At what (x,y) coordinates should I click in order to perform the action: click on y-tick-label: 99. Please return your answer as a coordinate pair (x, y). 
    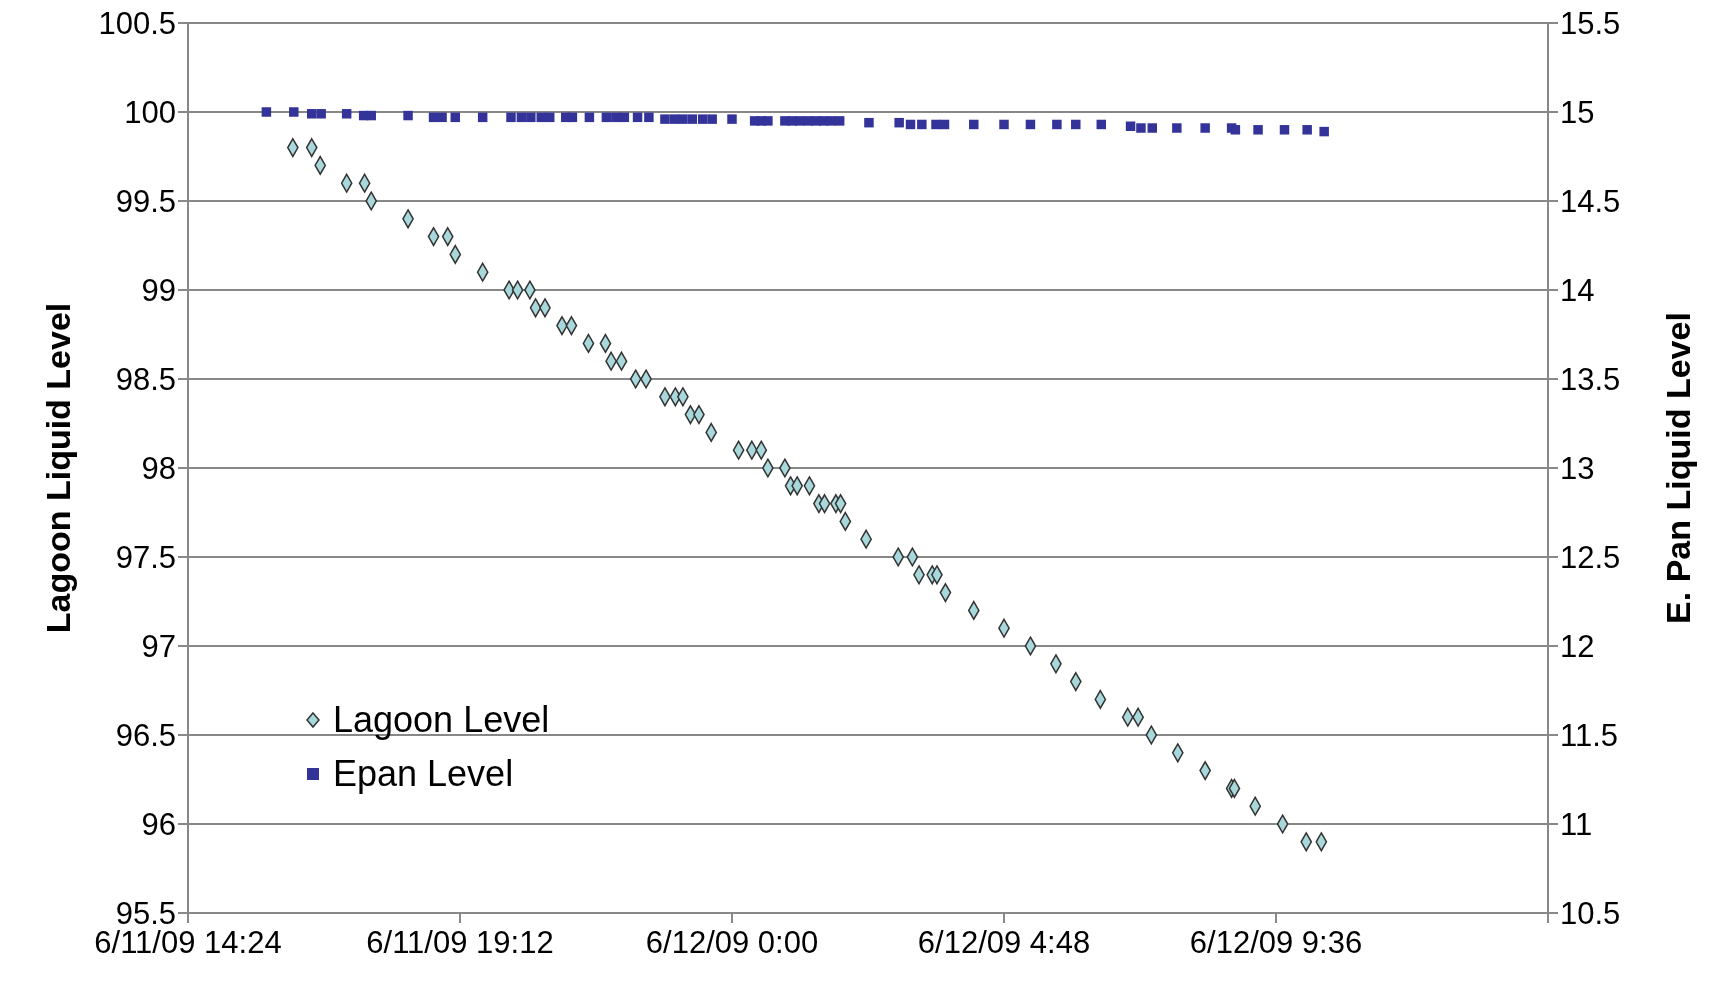
    Looking at the image, I should click on (158, 291).